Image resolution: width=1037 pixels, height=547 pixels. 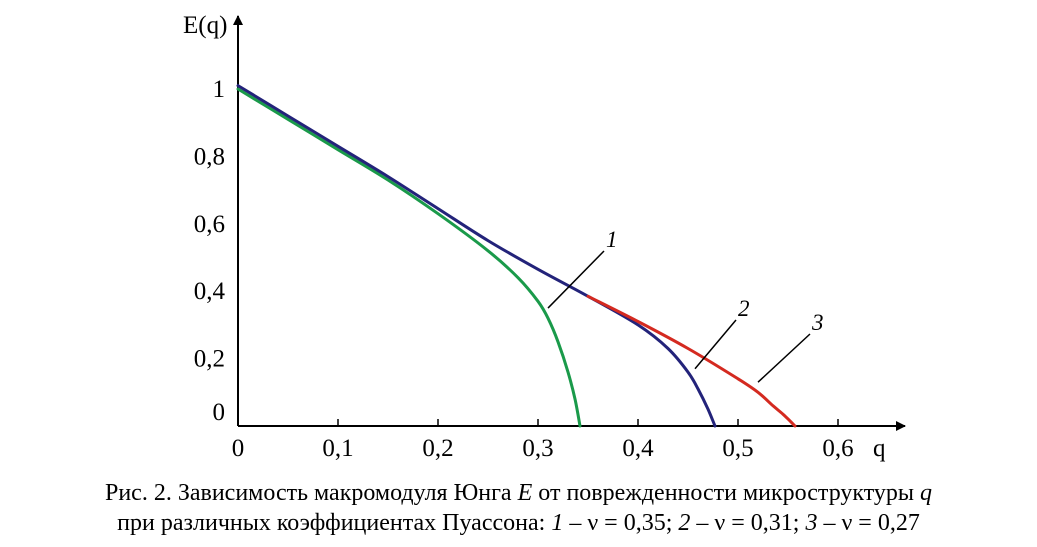 I want to click on caption-item2-num: 2, so click(x=684, y=523).